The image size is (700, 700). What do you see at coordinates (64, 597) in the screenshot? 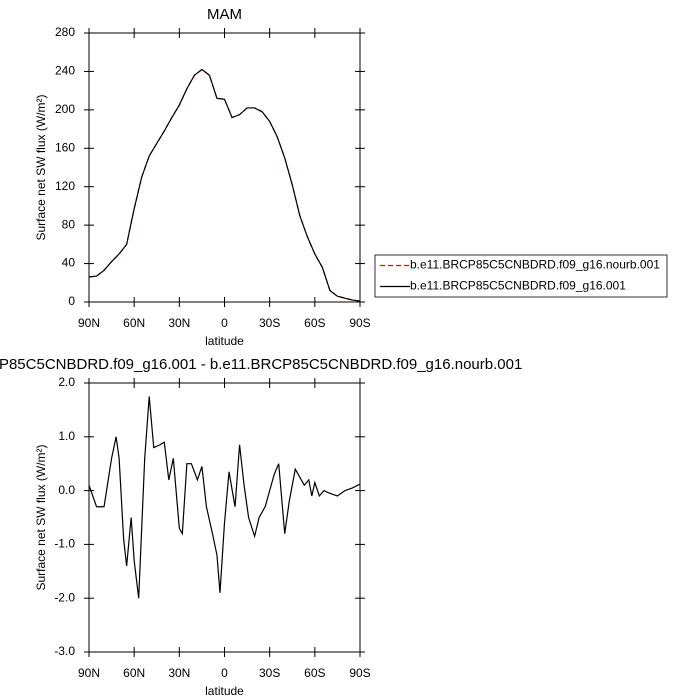
I see `y-tick-label: -2.0` at bounding box center [64, 597].